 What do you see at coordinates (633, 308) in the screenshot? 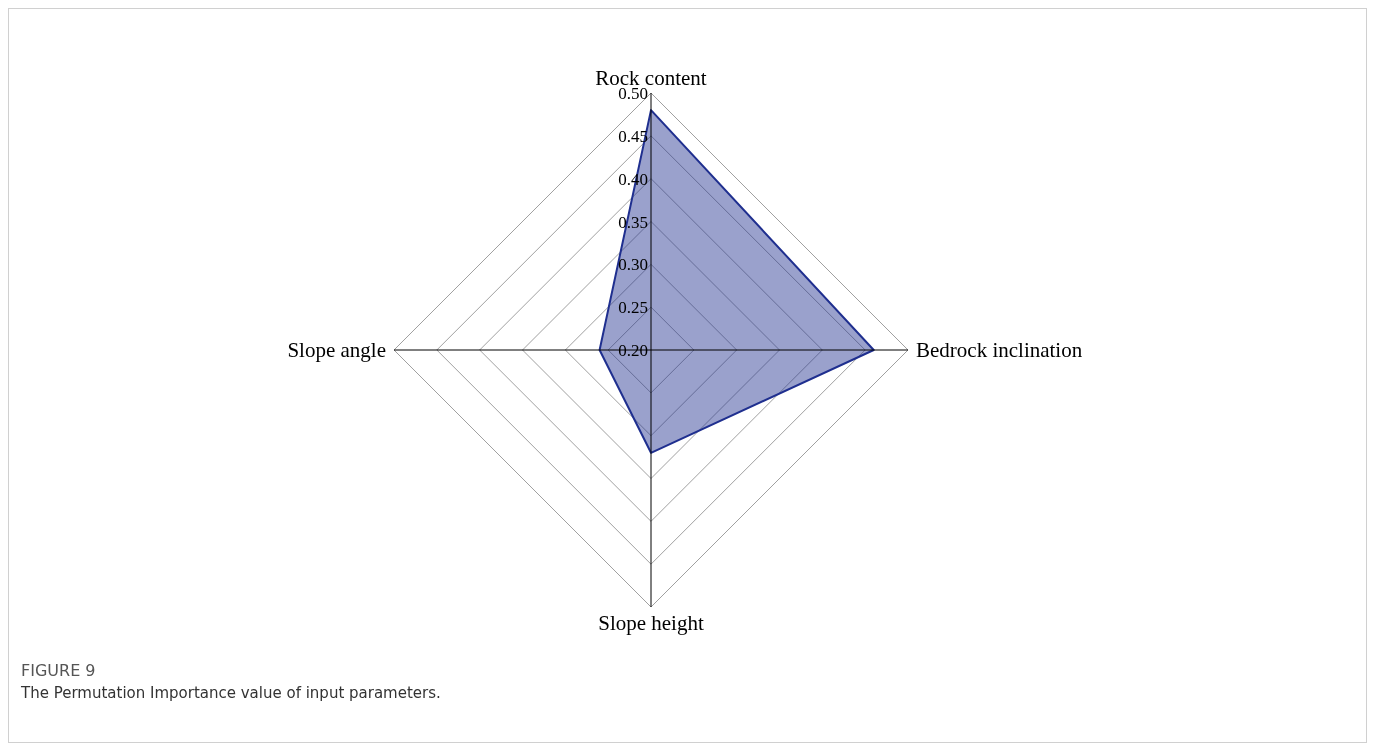
I see `y-tick-label: 0.25` at bounding box center [633, 308].